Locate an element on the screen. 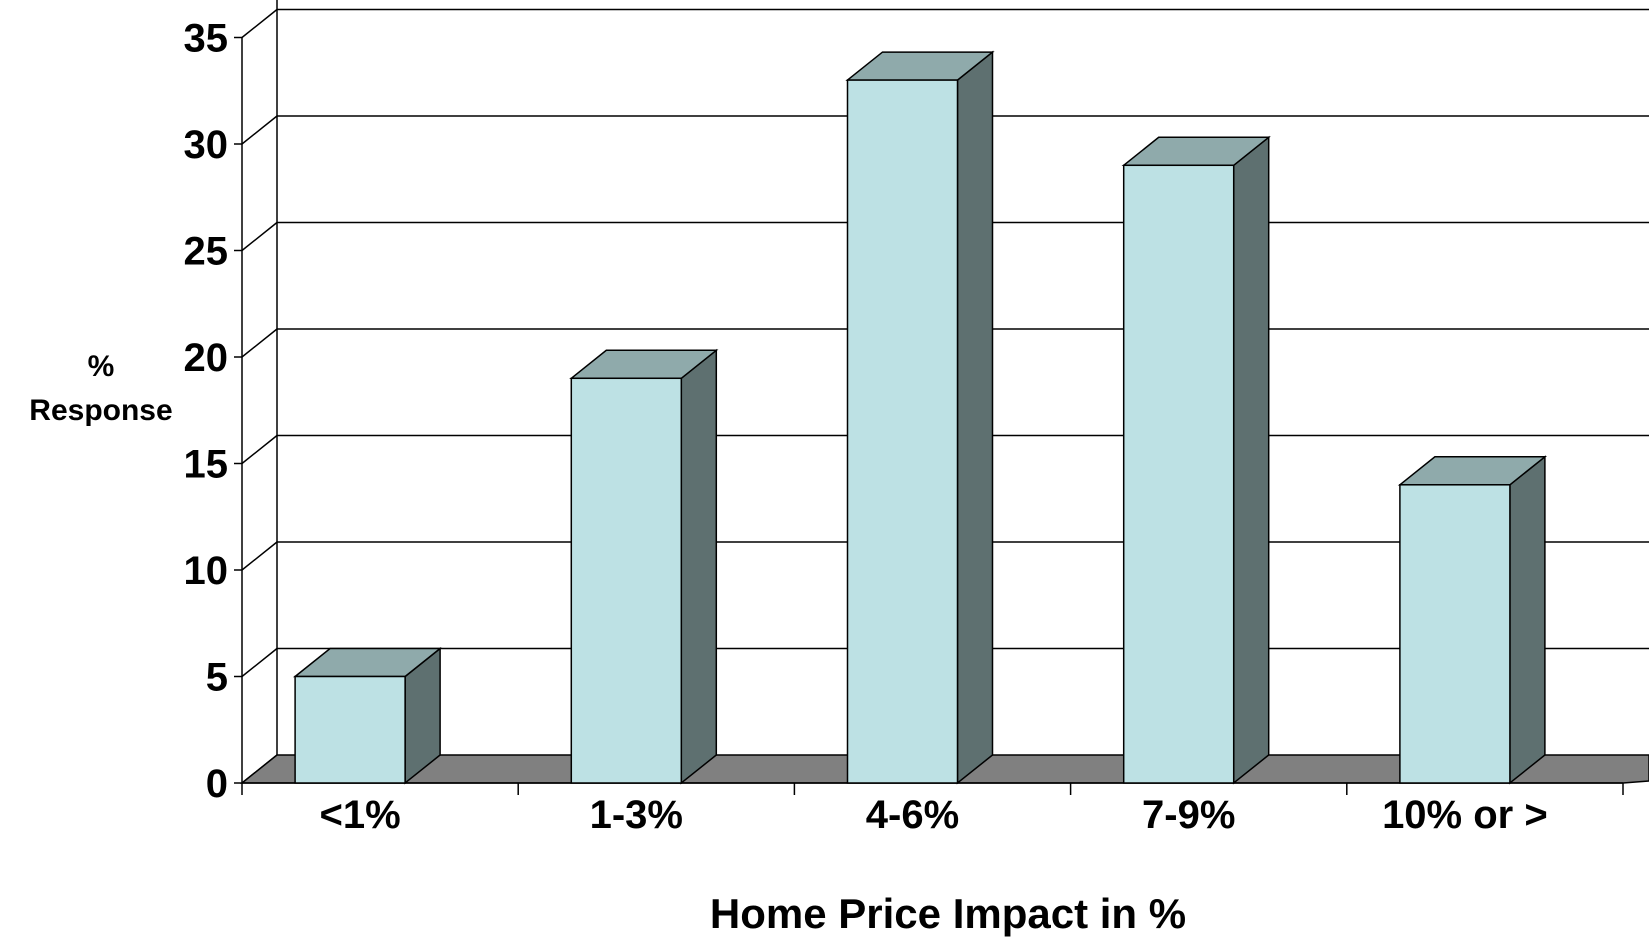  y-tick-label: 30 is located at coordinates (206, 145).